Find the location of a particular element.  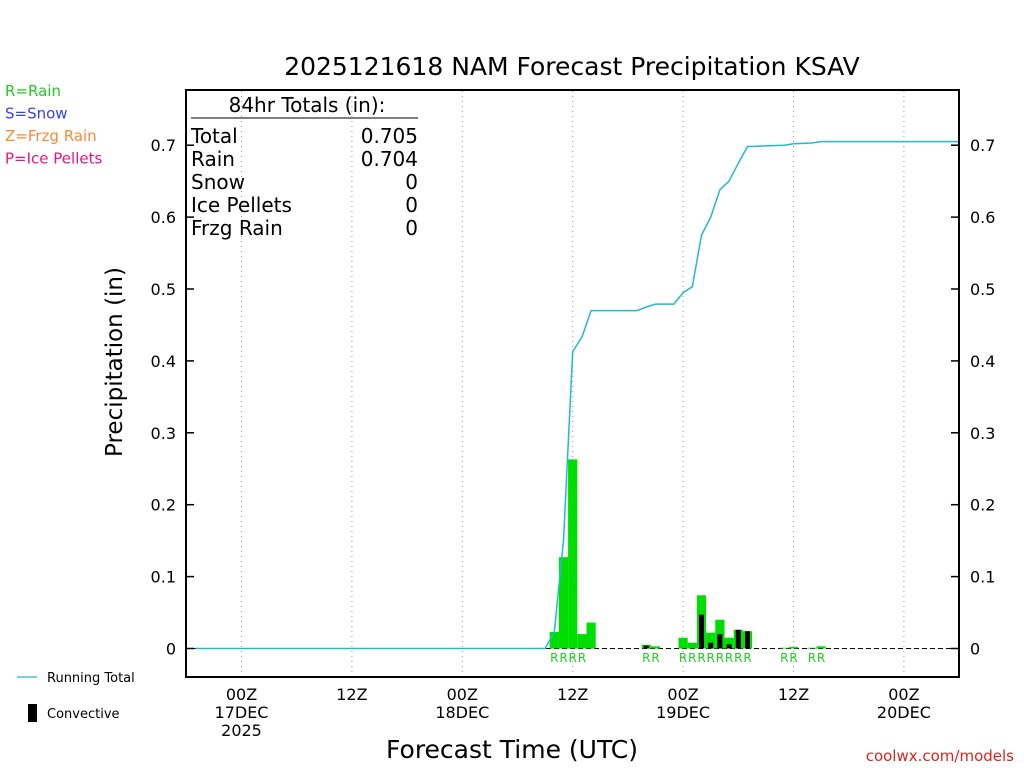

precip-bars is located at coordinates (687, 554).